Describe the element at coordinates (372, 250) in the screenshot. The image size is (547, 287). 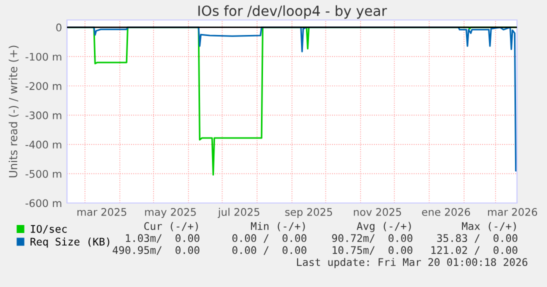
I see `text: 10.75m/ 0.00` at that location.